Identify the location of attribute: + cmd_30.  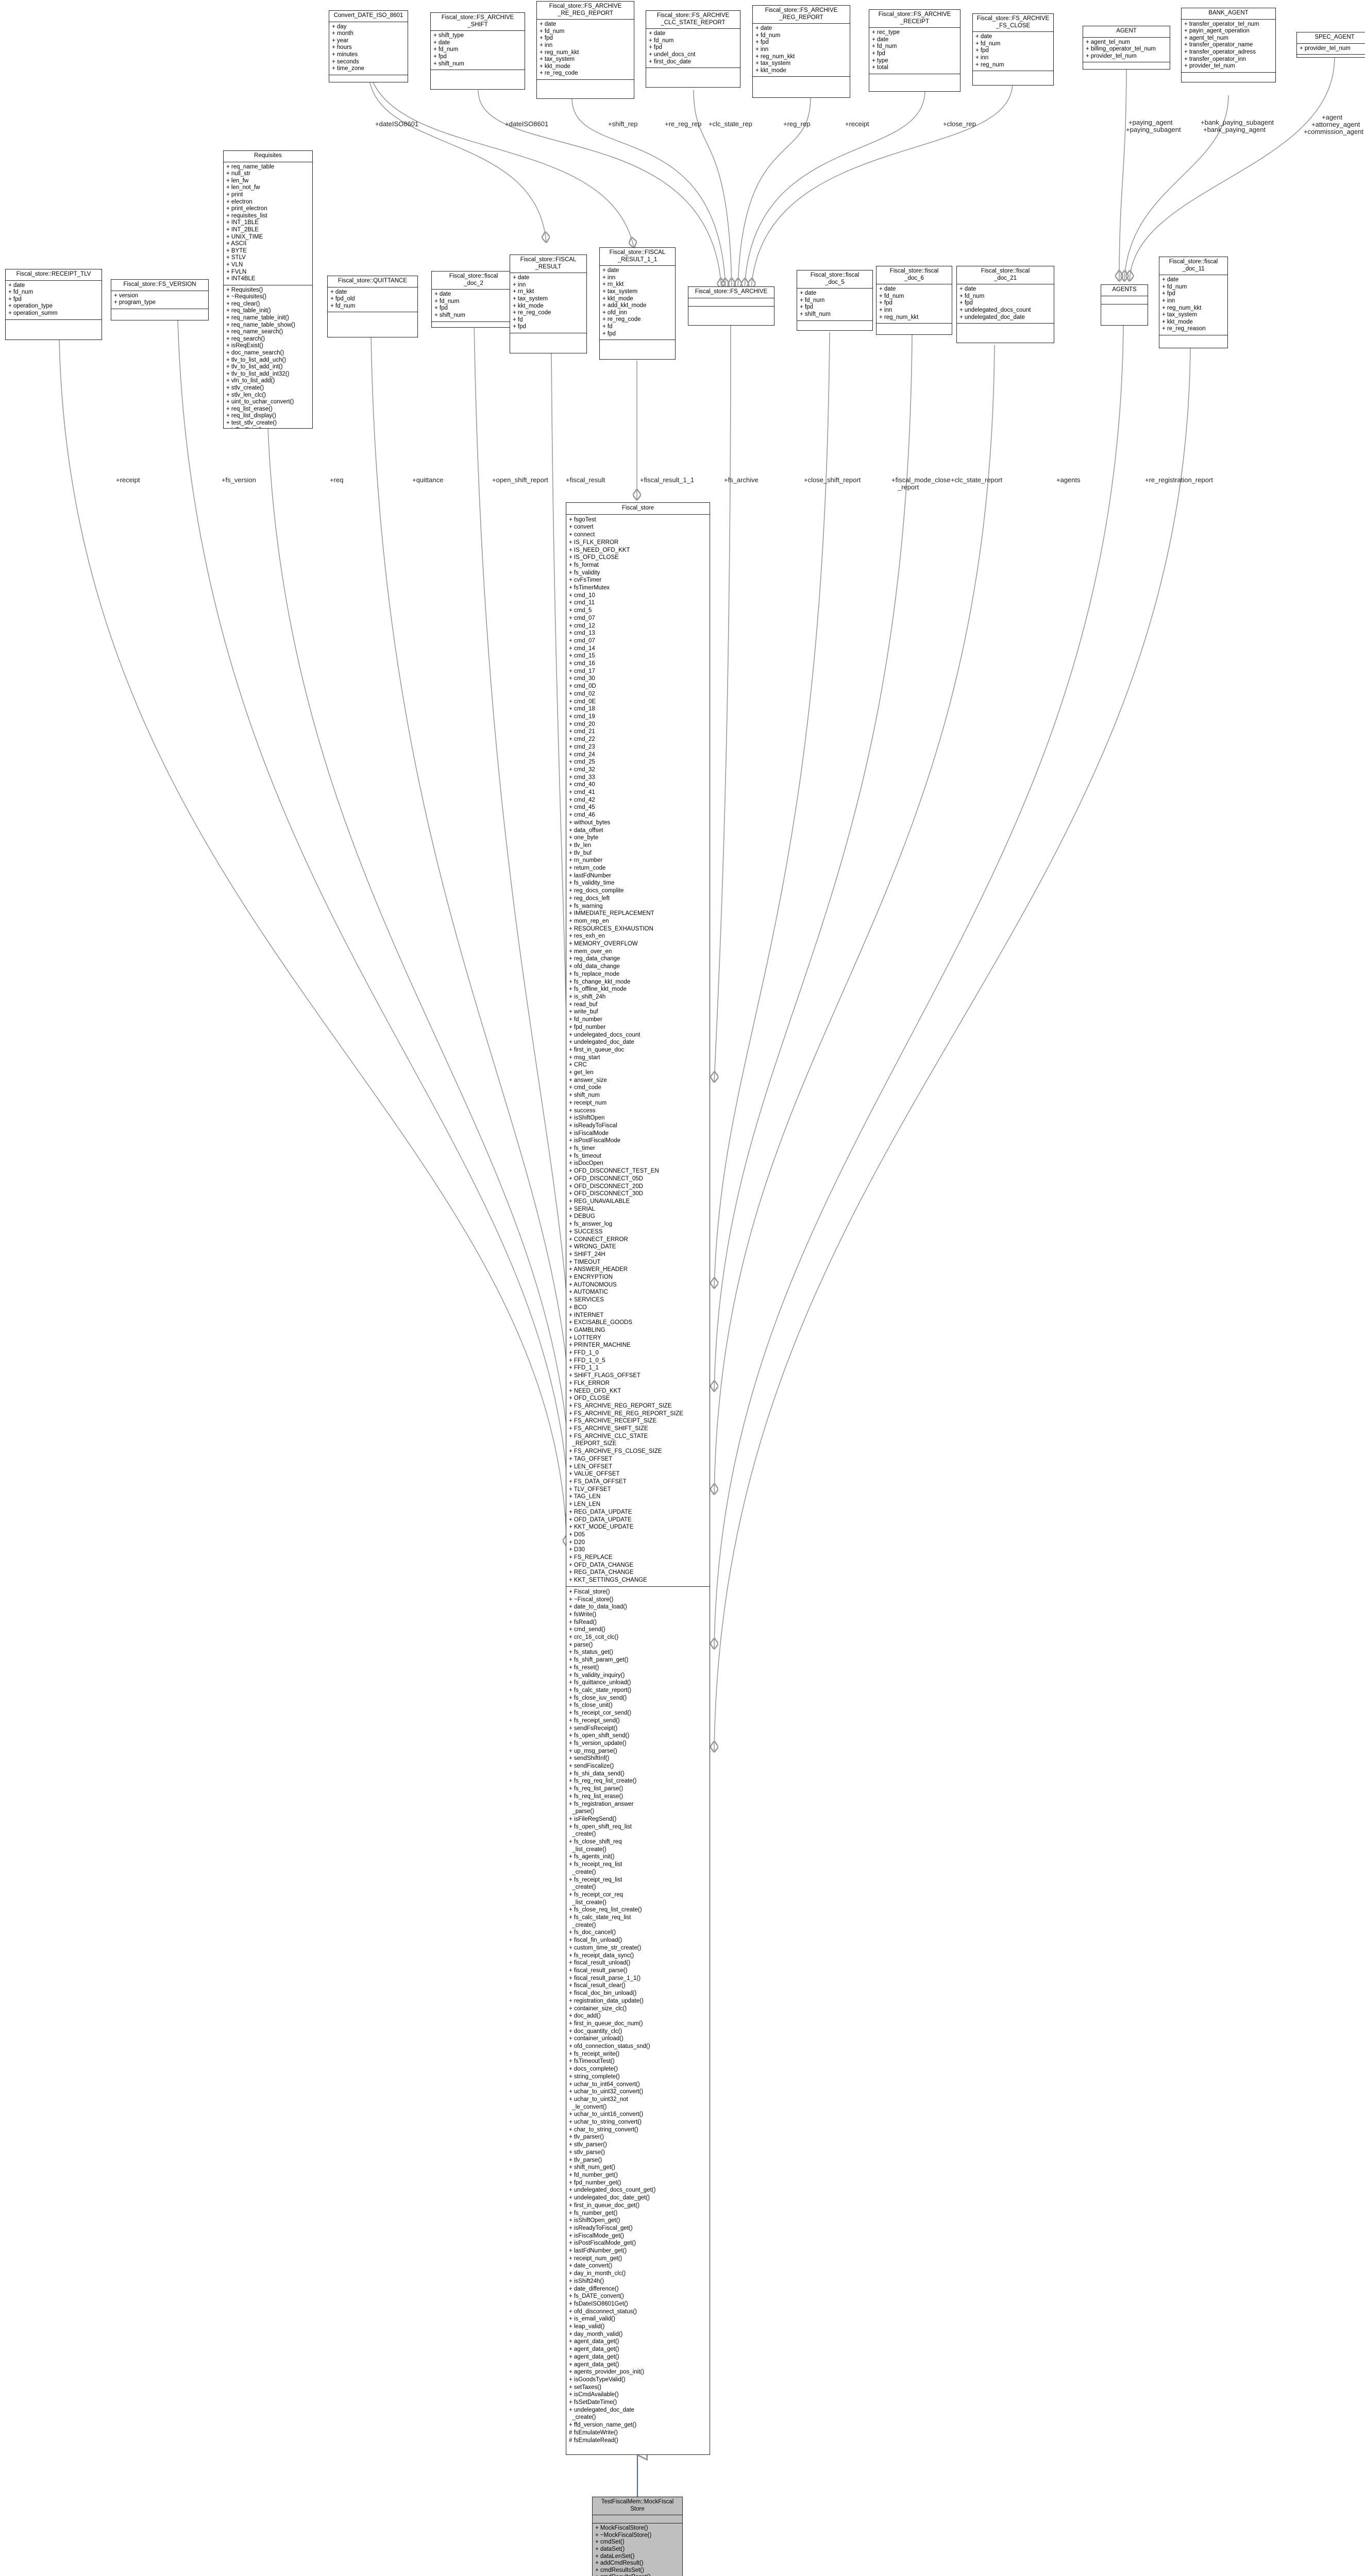
(582, 678).